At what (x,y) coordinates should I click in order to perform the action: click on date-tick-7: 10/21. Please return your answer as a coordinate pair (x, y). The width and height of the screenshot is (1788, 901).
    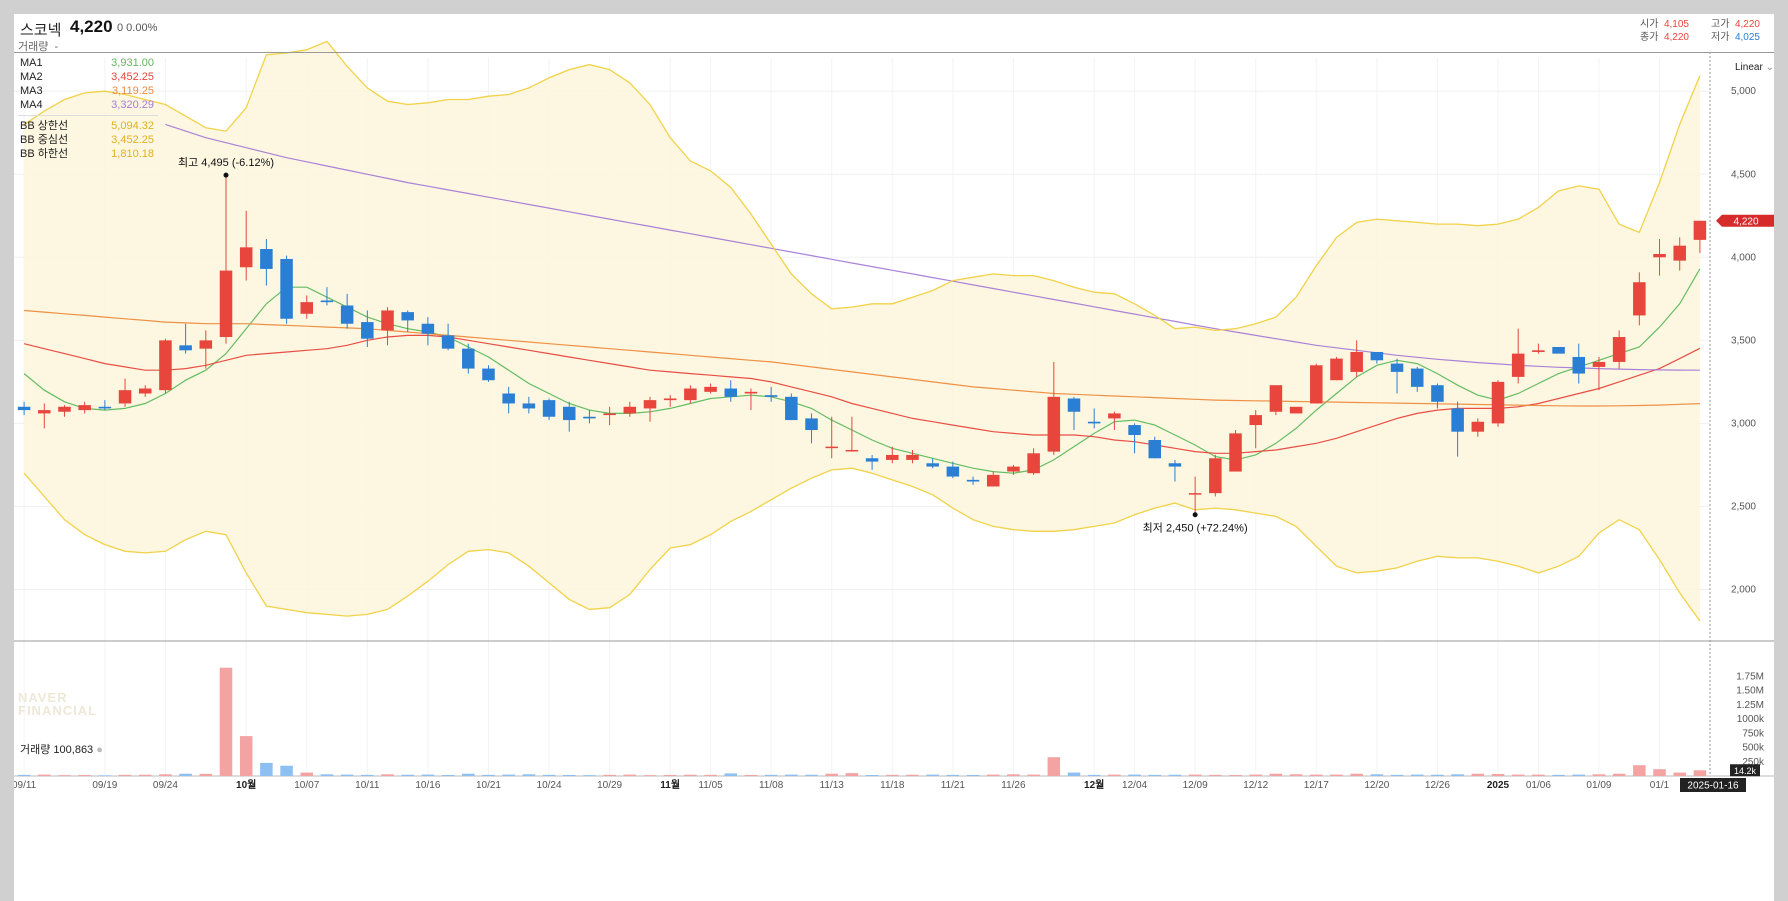
    Looking at the image, I should click on (488, 785).